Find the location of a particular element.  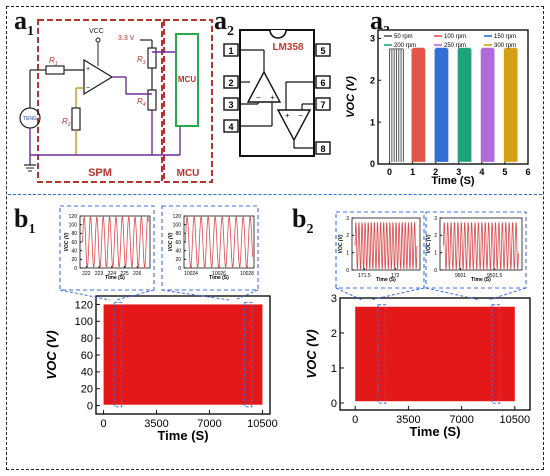

ic-pin-label: 5 is located at coordinates (322, 51).